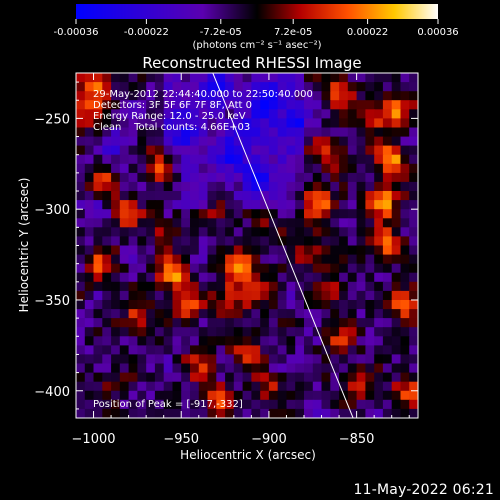  Describe the element at coordinates (52, 301) in the screenshot. I see `y-tick-label: −350` at that location.